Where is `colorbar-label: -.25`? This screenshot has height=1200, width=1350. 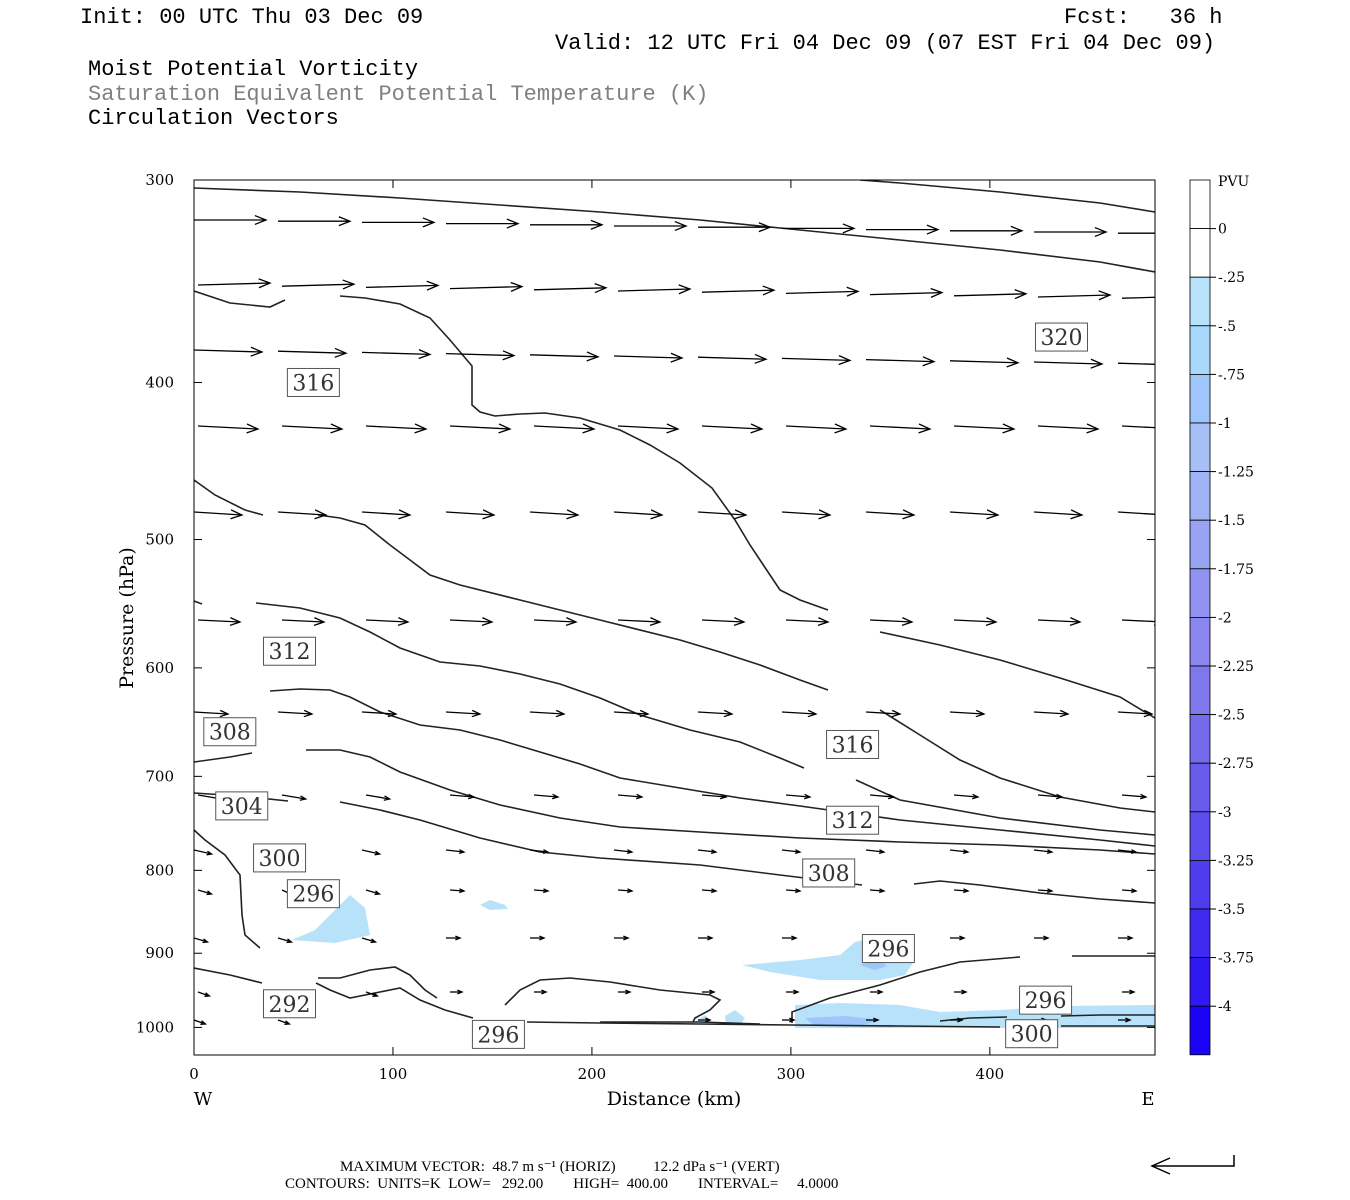
colorbar-label: -.25 is located at coordinates (1231, 278).